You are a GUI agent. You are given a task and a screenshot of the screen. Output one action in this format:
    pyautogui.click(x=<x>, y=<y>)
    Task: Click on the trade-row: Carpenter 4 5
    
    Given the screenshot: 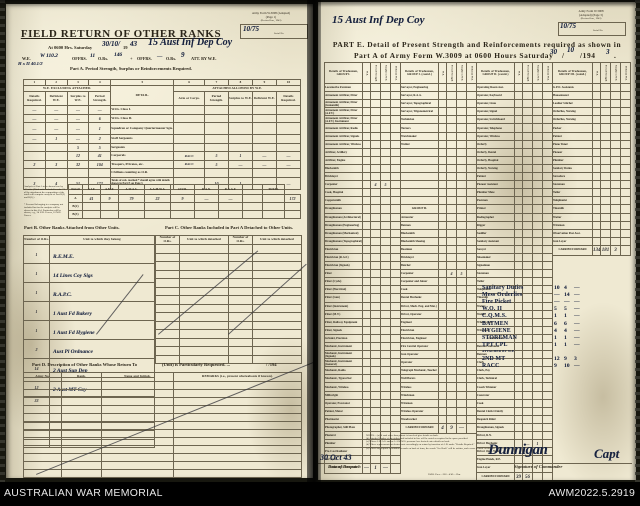 What is the action you would take?
    pyautogui.click(x=362, y=185)
    